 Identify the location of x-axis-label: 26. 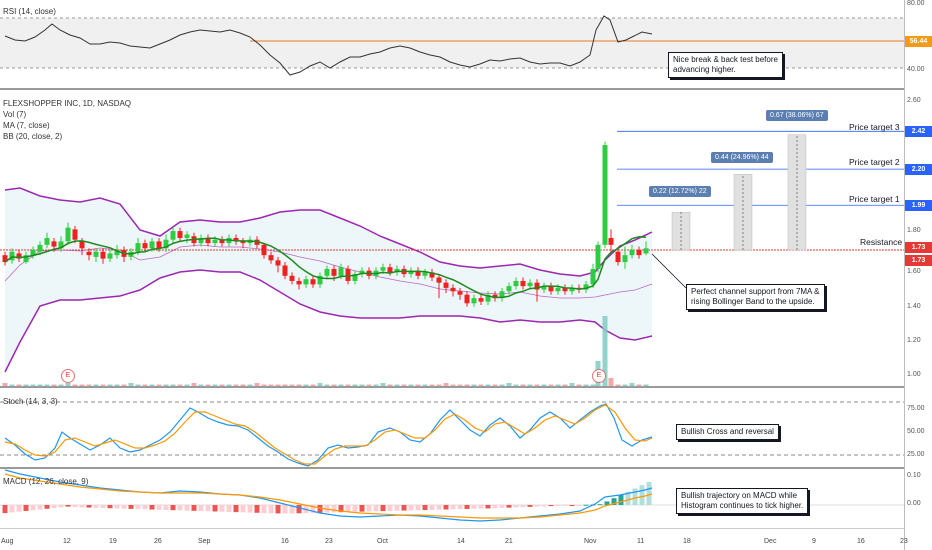
(158, 541).